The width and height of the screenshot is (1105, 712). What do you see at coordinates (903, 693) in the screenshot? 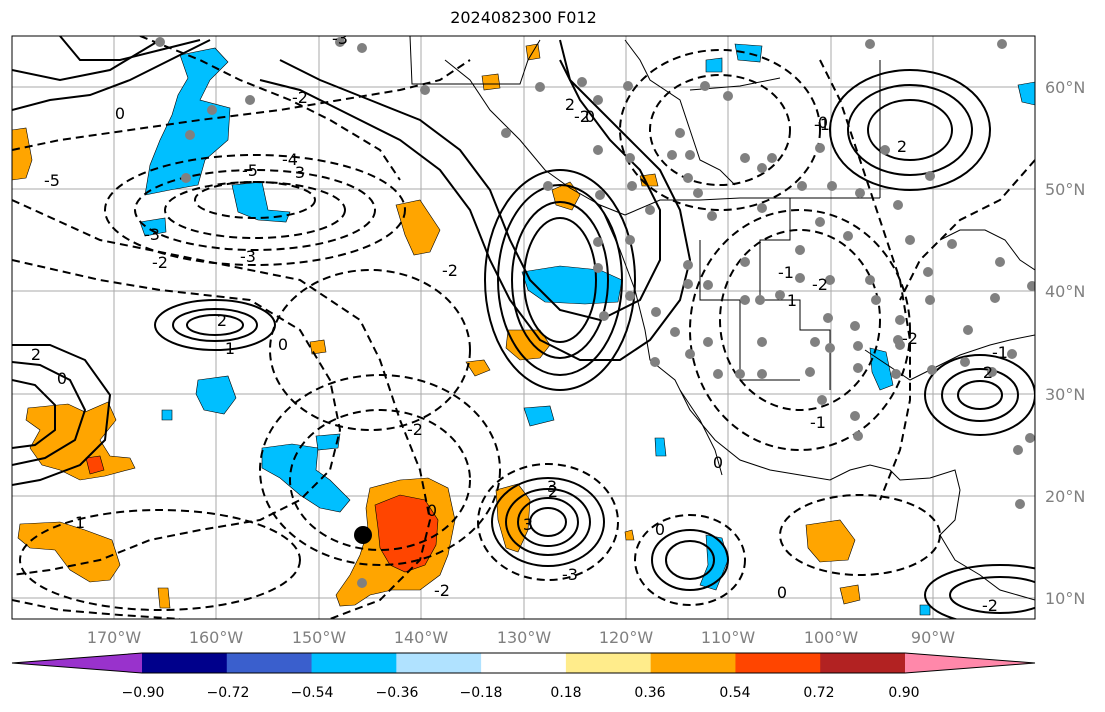
I see `colorbar-tick-label: 0.90` at bounding box center [903, 693].